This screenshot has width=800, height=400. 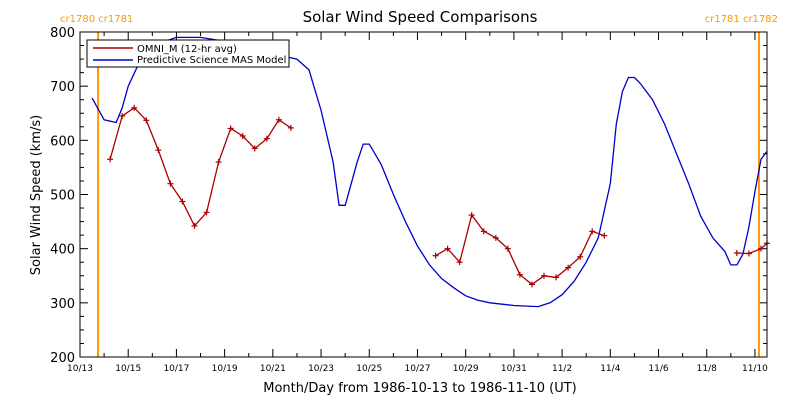 What do you see at coordinates (211, 60) in the screenshot?
I see `legend-label-model: Predictive Science MAS Model` at bounding box center [211, 60].